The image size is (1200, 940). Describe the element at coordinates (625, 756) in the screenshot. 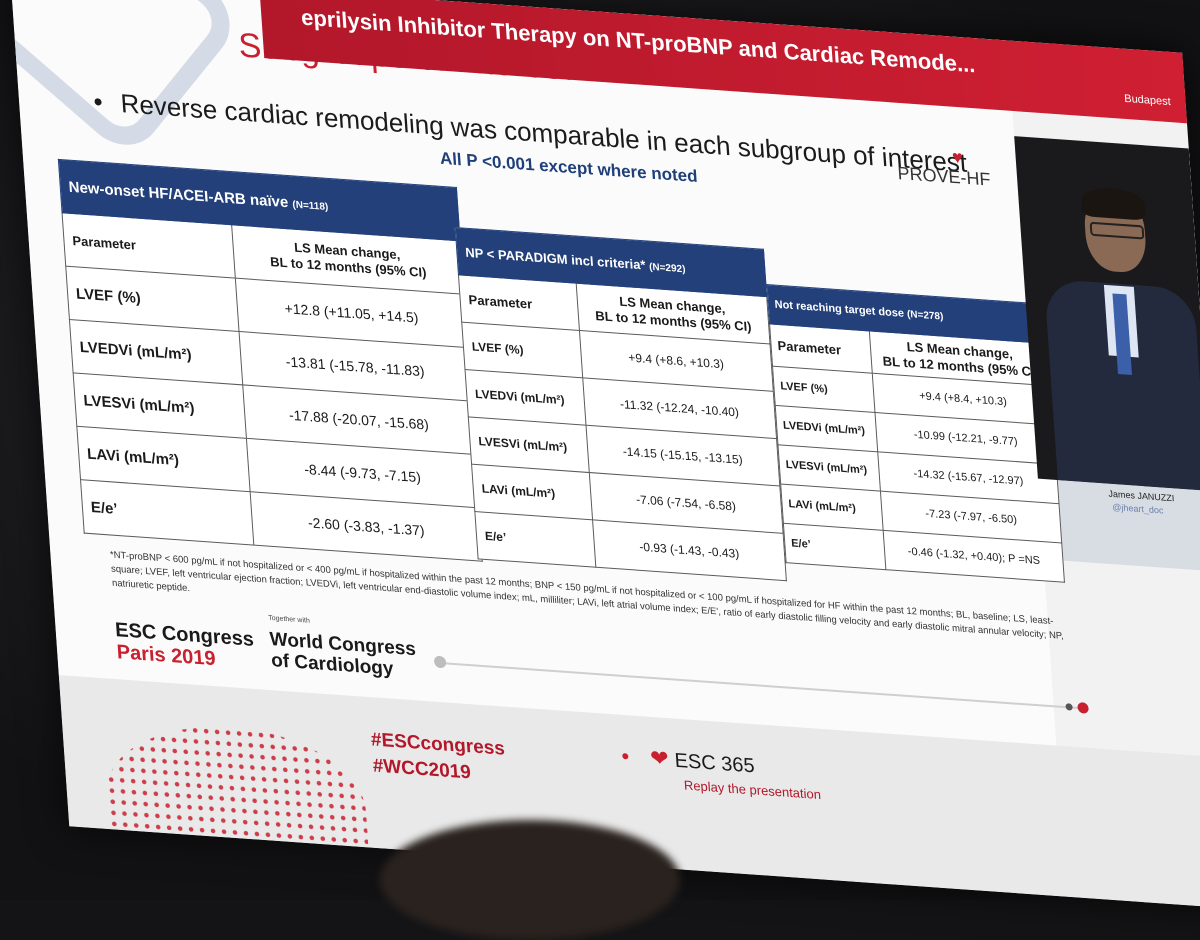

I see `esc365-dot-icon` at that location.